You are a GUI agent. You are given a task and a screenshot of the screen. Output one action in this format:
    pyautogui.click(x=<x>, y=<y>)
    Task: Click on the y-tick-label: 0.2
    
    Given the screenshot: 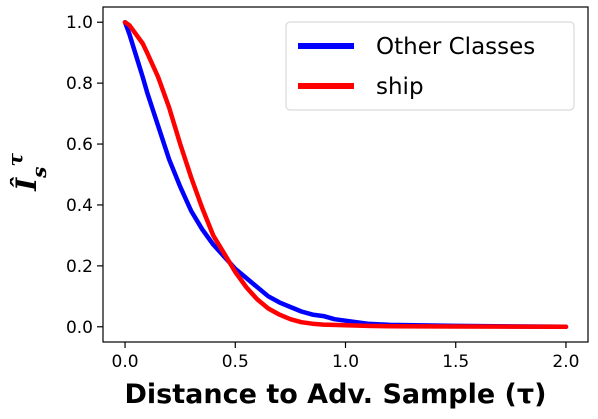 What is the action you would take?
    pyautogui.click(x=79, y=267)
    